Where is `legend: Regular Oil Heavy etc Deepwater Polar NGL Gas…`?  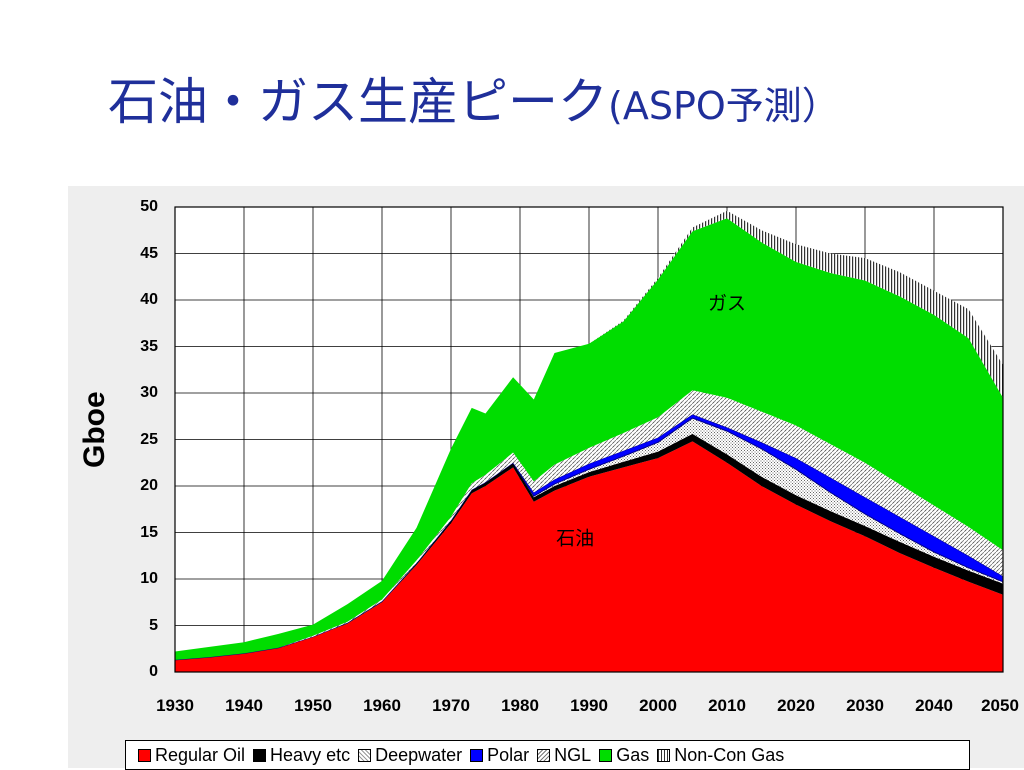 legend: Regular Oil Heavy etc Deepwater Polar NGL Gas… is located at coordinates (547, 755).